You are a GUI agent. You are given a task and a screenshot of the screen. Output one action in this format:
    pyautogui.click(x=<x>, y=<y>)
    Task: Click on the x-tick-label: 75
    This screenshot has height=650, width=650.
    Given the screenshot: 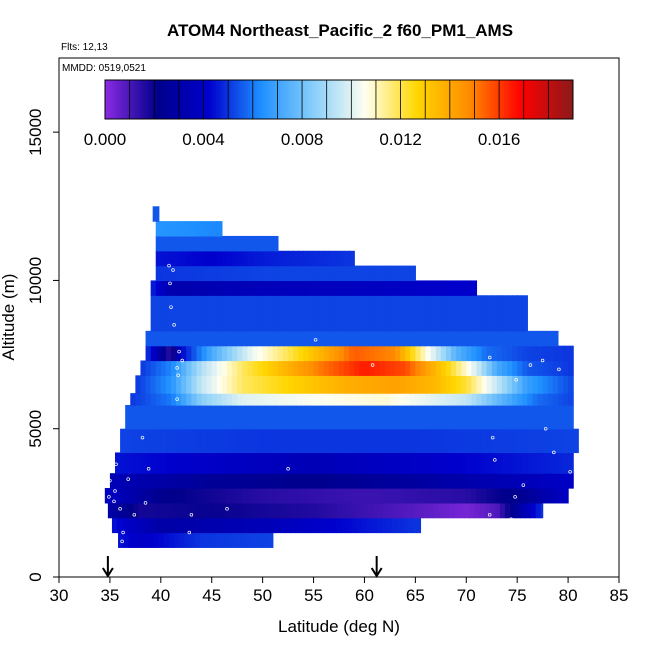 What is the action you would take?
    pyautogui.click(x=517, y=595)
    